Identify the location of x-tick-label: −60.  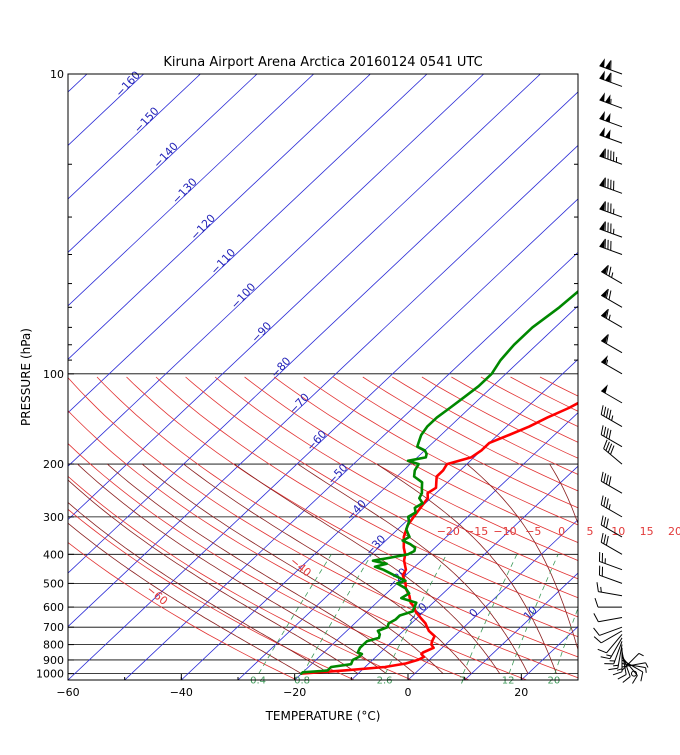
(67, 692).